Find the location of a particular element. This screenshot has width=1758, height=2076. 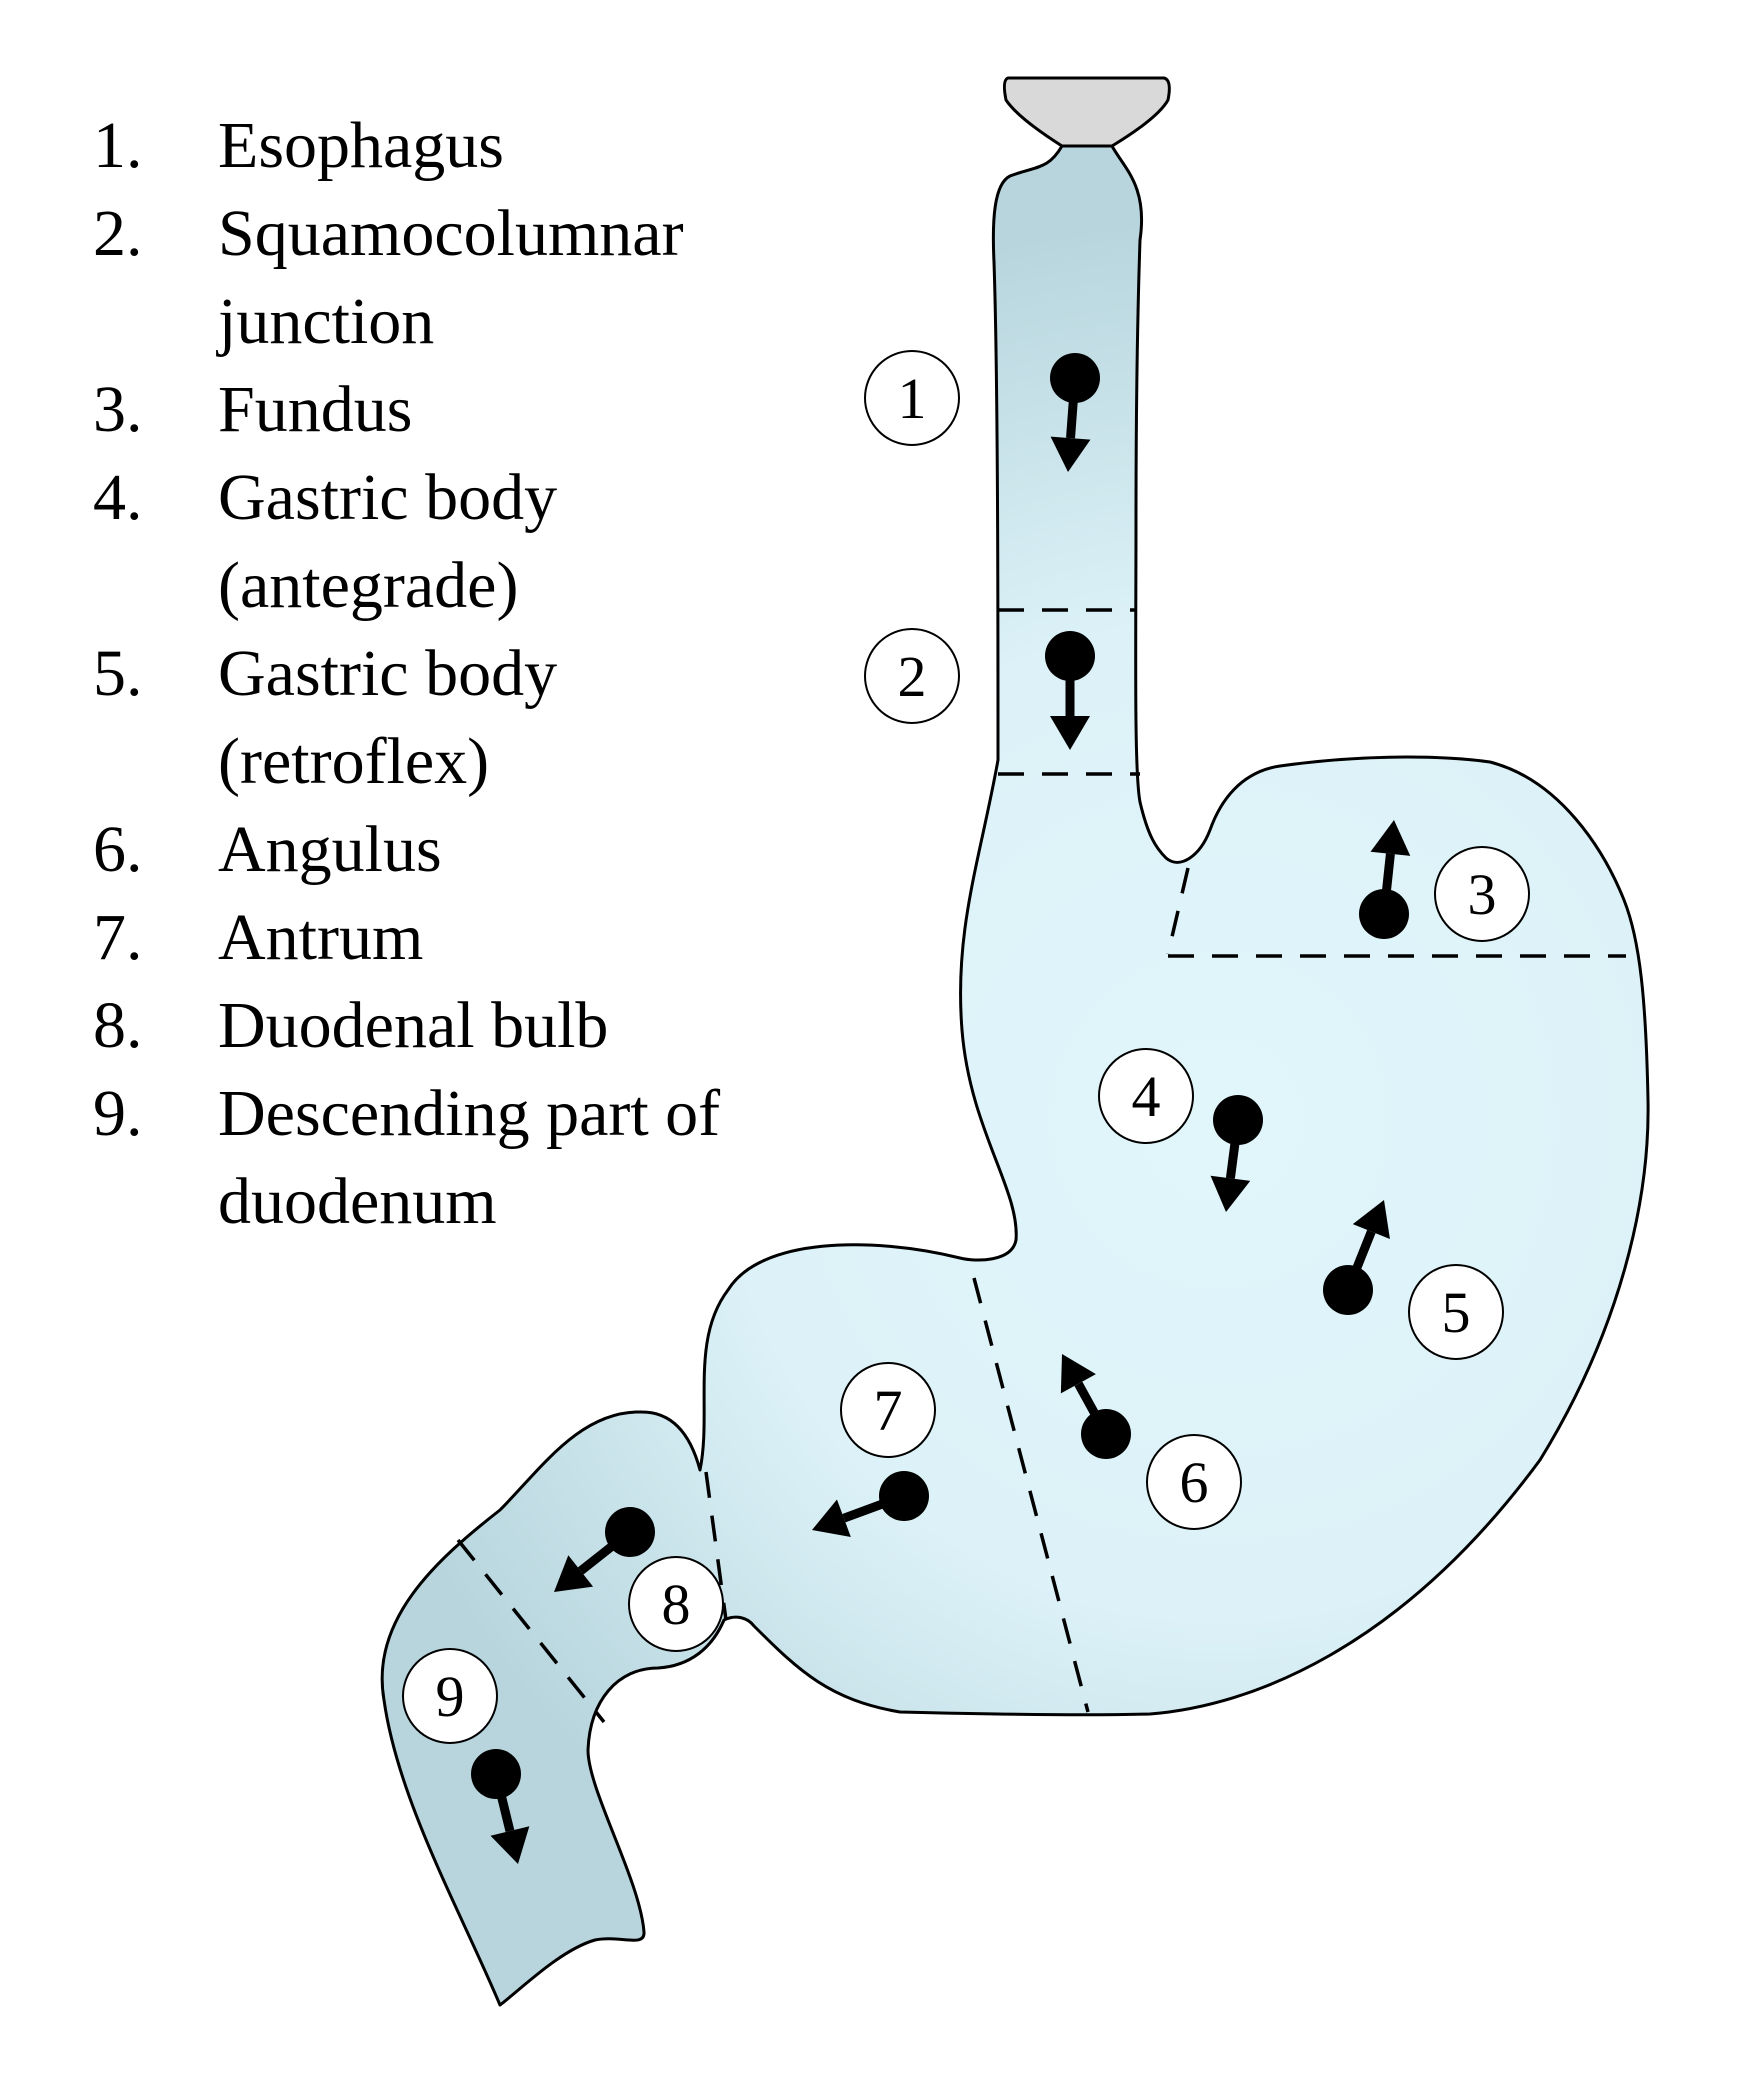

station-1: 1 is located at coordinates (912, 398).